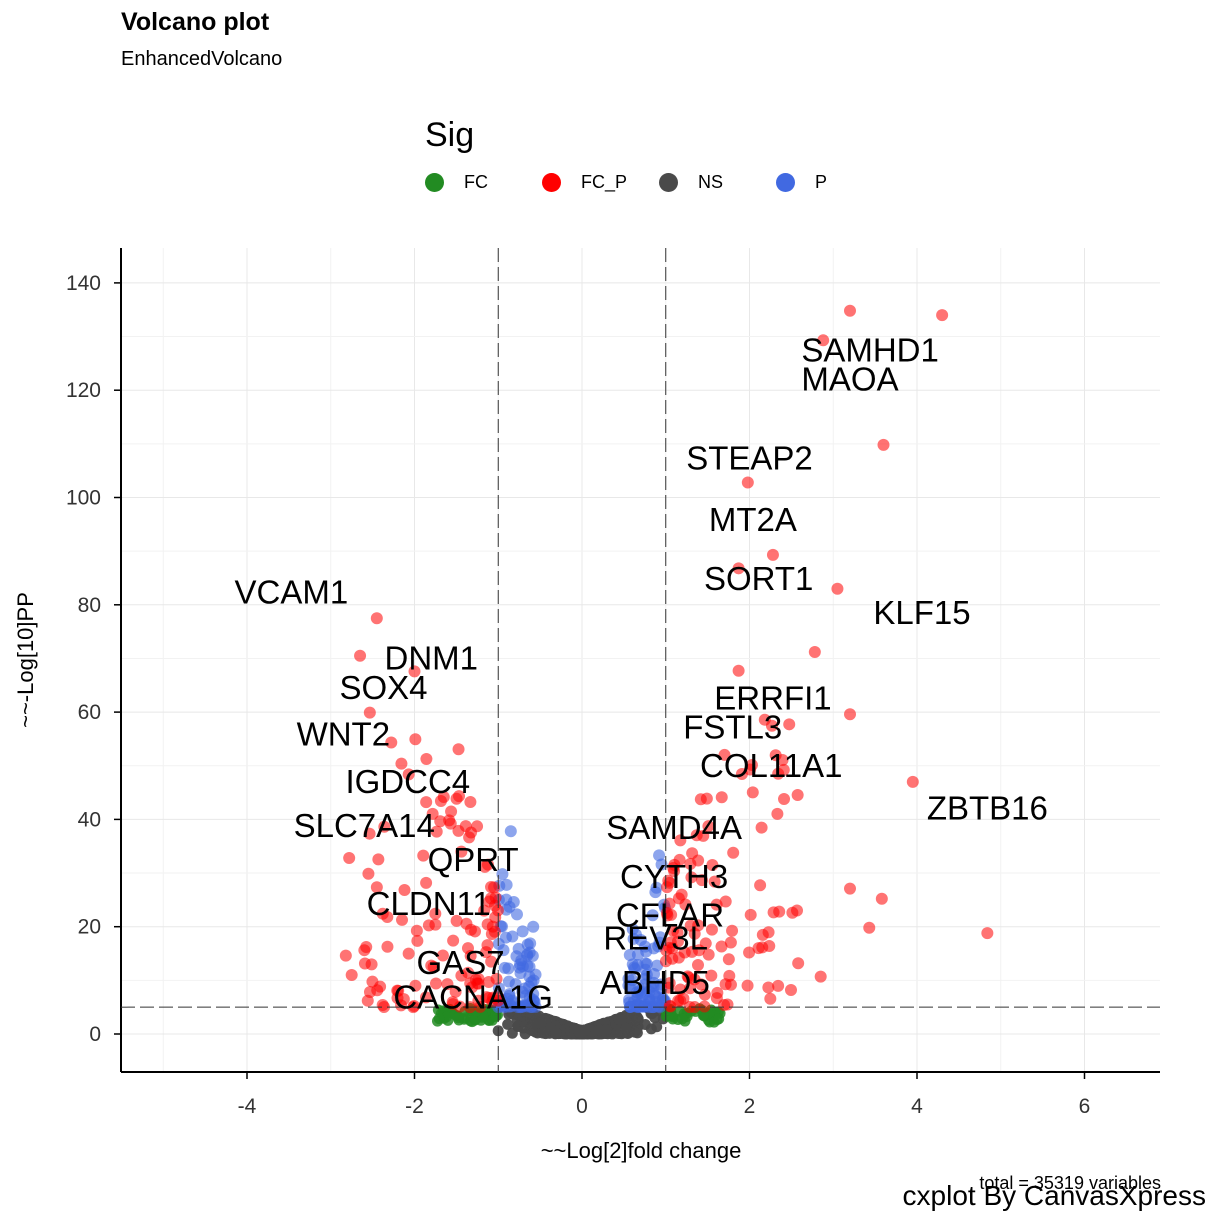 The height and width of the screenshot is (1218, 1218). I want to click on x-tick-label: -4, so click(247, 1106).